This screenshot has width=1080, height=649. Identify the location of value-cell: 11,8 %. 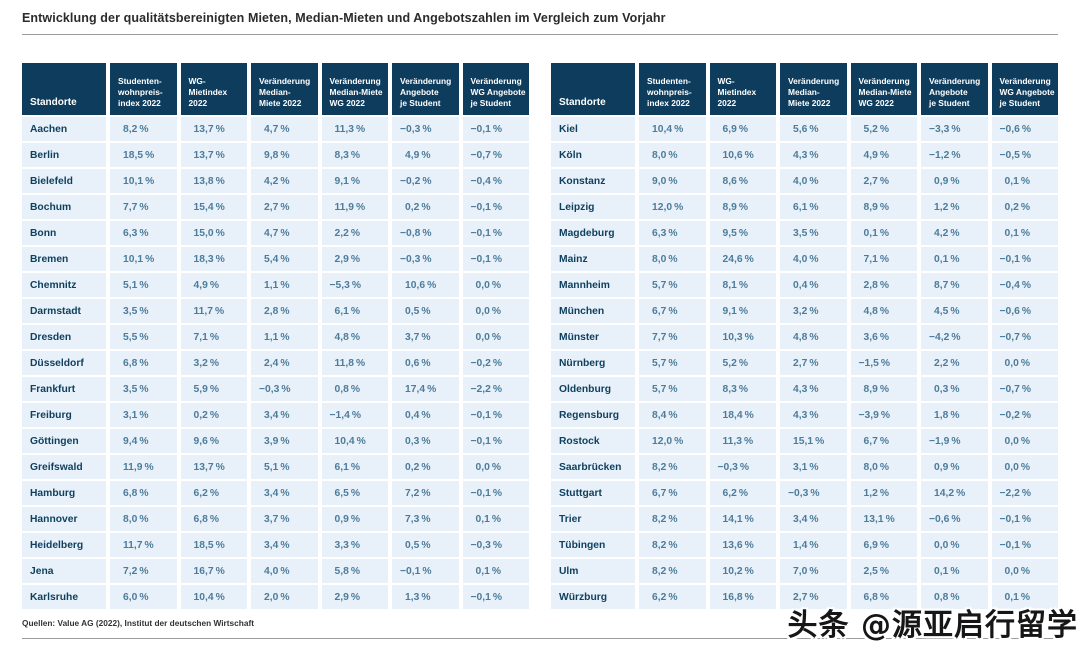
(355, 363).